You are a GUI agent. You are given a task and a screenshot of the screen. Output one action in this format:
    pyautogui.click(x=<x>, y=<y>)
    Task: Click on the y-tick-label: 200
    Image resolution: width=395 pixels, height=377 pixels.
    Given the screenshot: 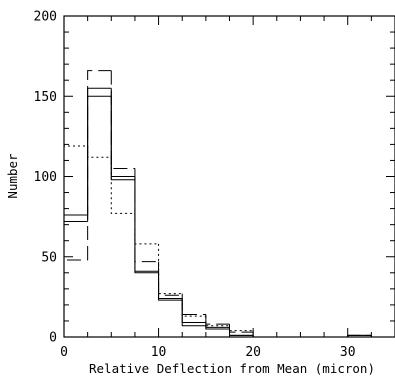 What is the action you would take?
    pyautogui.click(x=45, y=17)
    